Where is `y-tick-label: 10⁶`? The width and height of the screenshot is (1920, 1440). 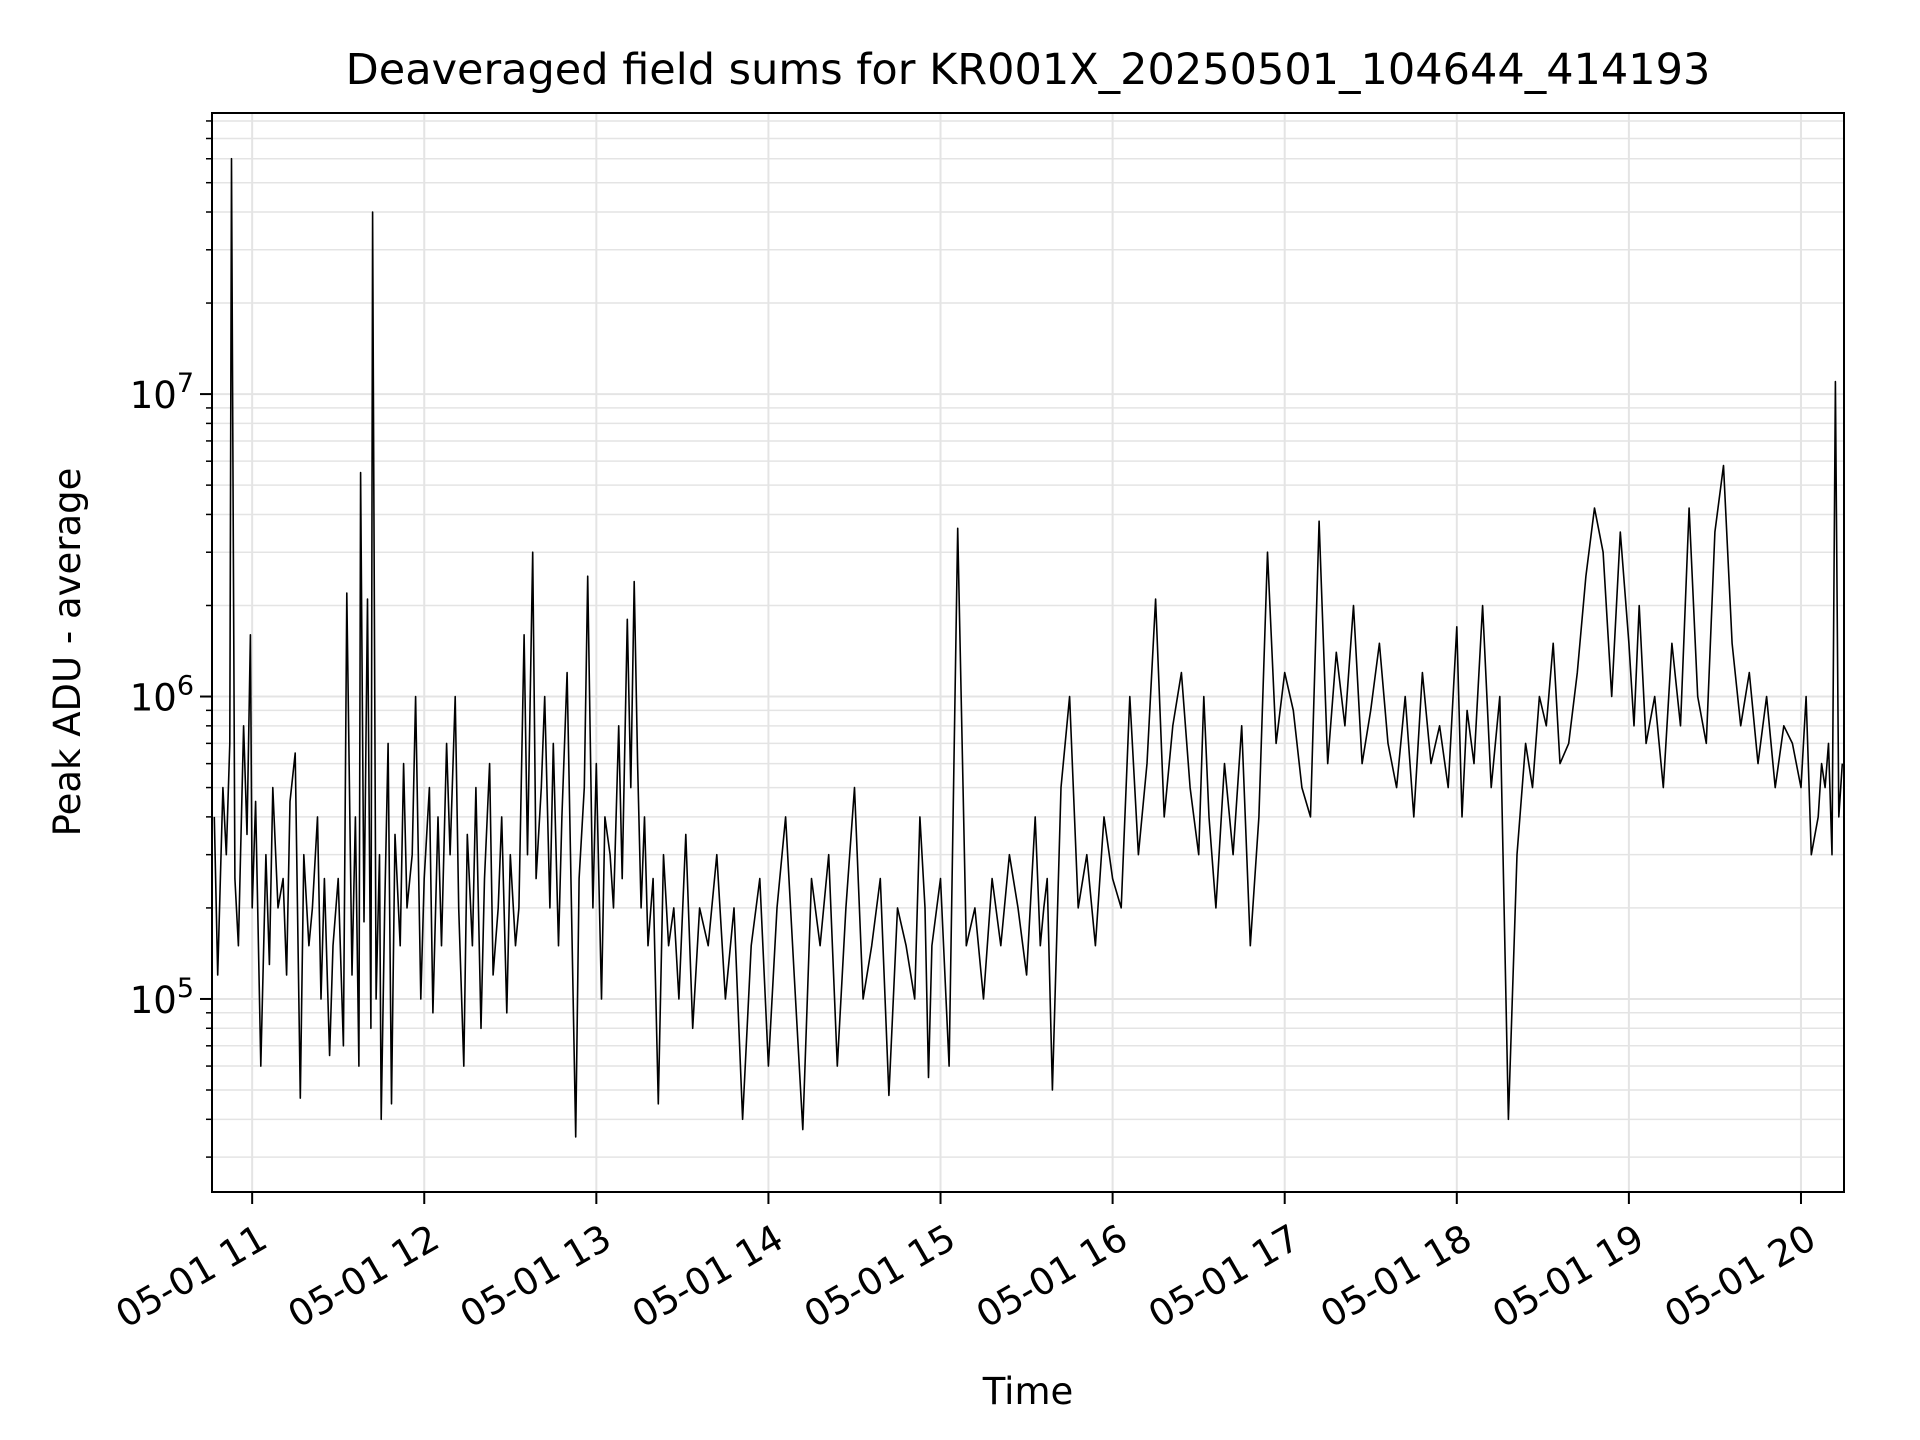
y-tick-label: 10⁶ is located at coordinates (162, 695).